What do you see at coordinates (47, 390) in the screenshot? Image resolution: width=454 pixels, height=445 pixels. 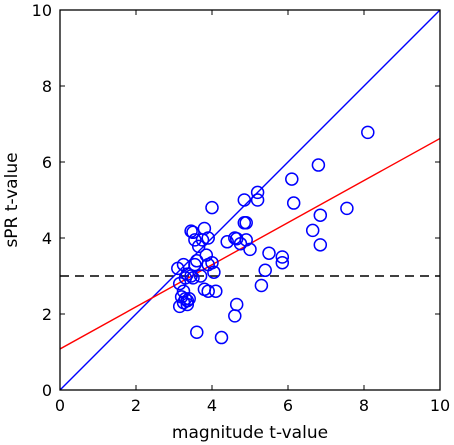 I see `y-tick-label: 0` at bounding box center [47, 390].